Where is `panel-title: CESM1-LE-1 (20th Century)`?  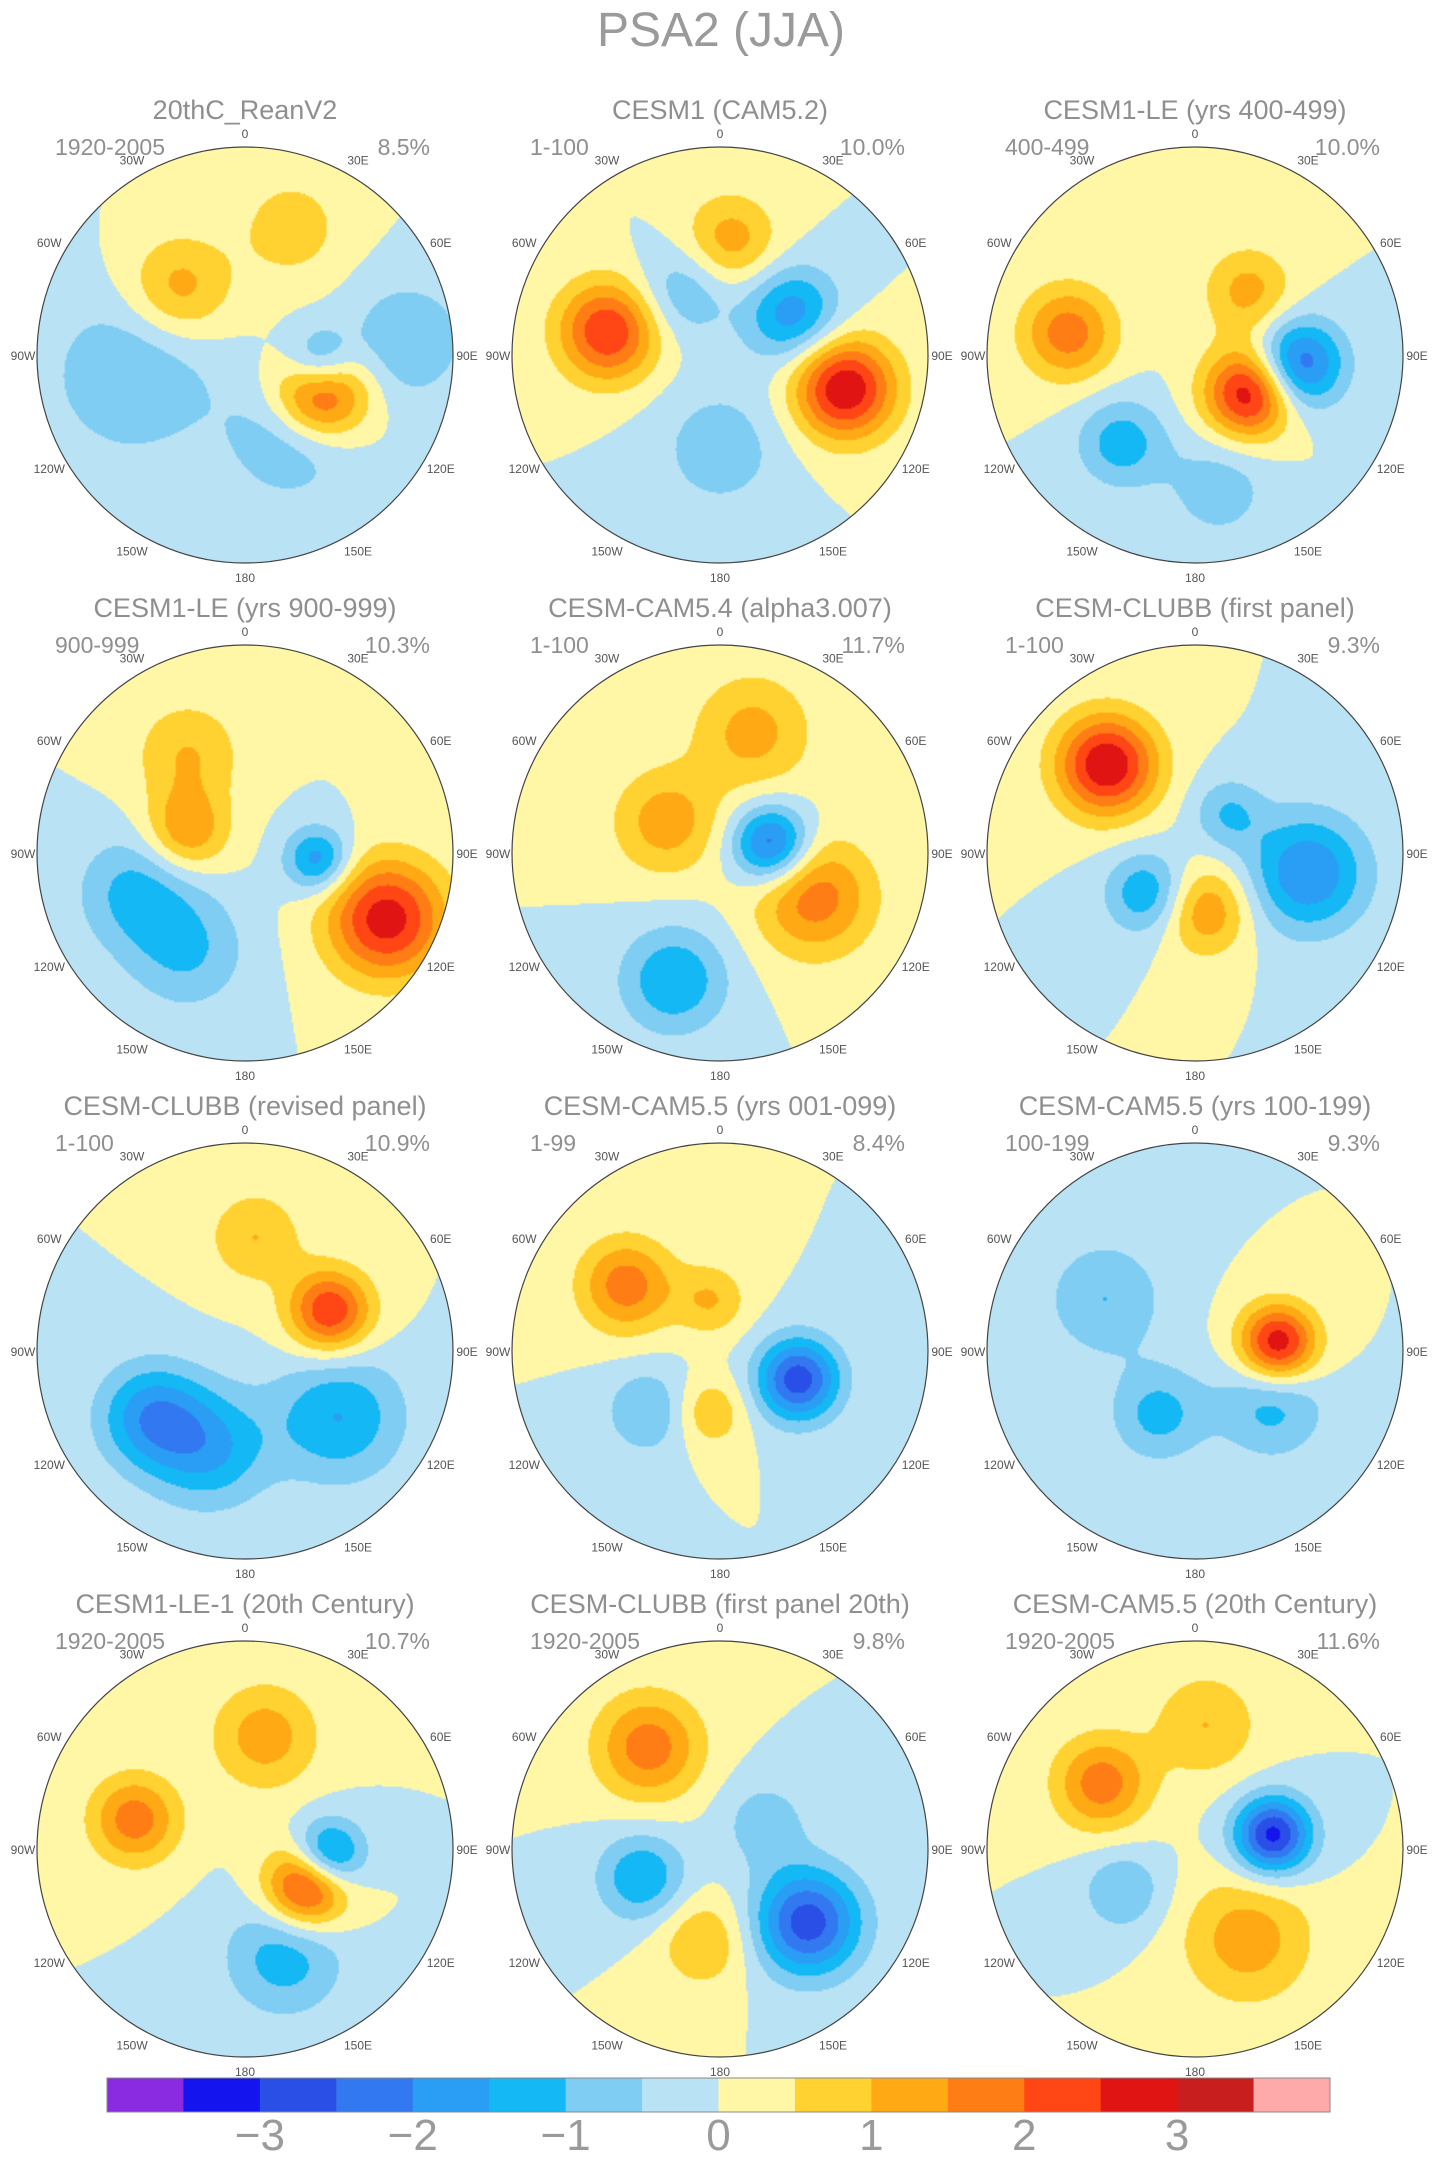
panel-title: CESM1-LE-1 (20th Century) is located at coordinates (244, 1604).